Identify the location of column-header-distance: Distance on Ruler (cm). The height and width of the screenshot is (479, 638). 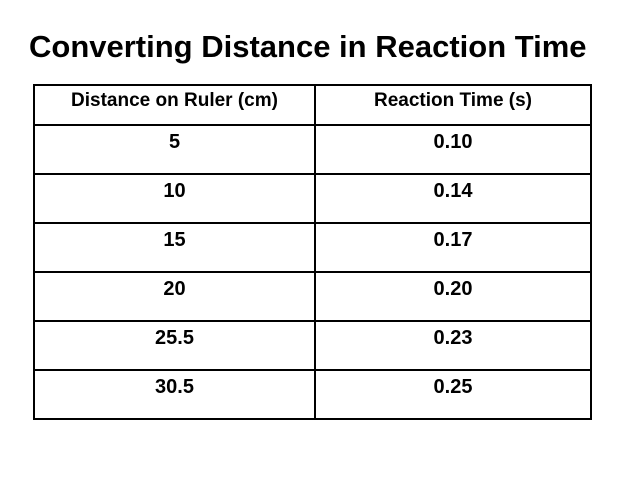
(174, 105).